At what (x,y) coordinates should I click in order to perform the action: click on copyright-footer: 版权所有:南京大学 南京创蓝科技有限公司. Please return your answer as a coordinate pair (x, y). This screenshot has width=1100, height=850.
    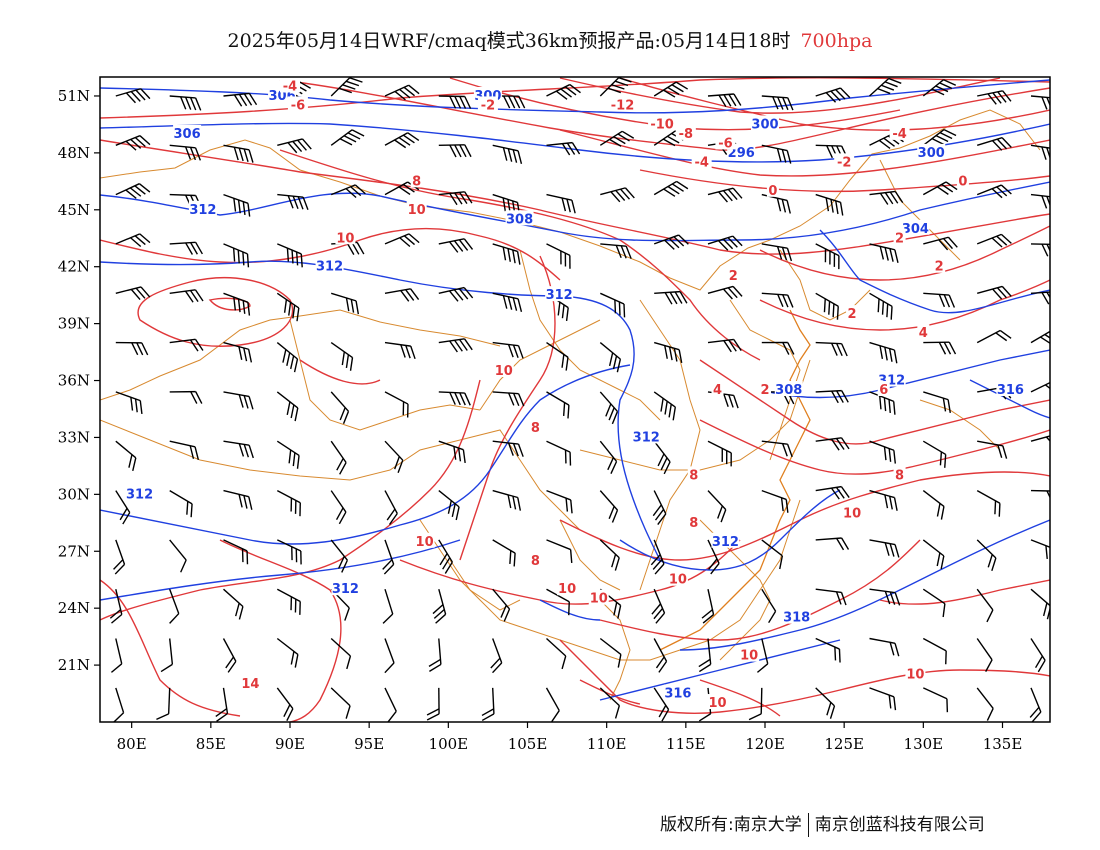
    Looking at the image, I should click on (822, 823).